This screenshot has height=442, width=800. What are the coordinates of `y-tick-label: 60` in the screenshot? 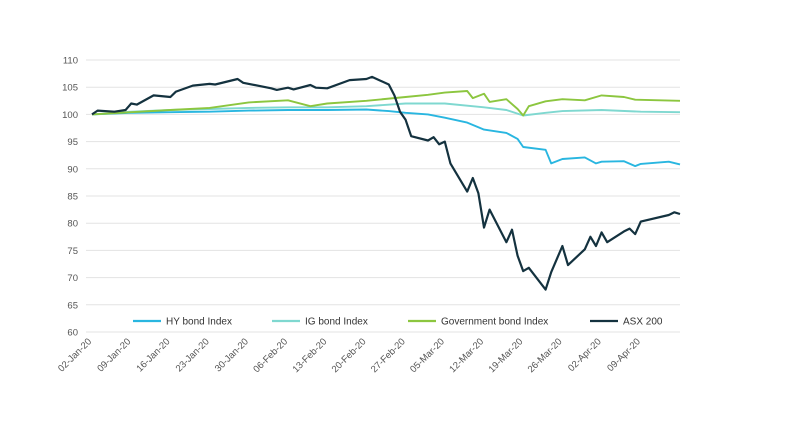 It's located at (72, 333).